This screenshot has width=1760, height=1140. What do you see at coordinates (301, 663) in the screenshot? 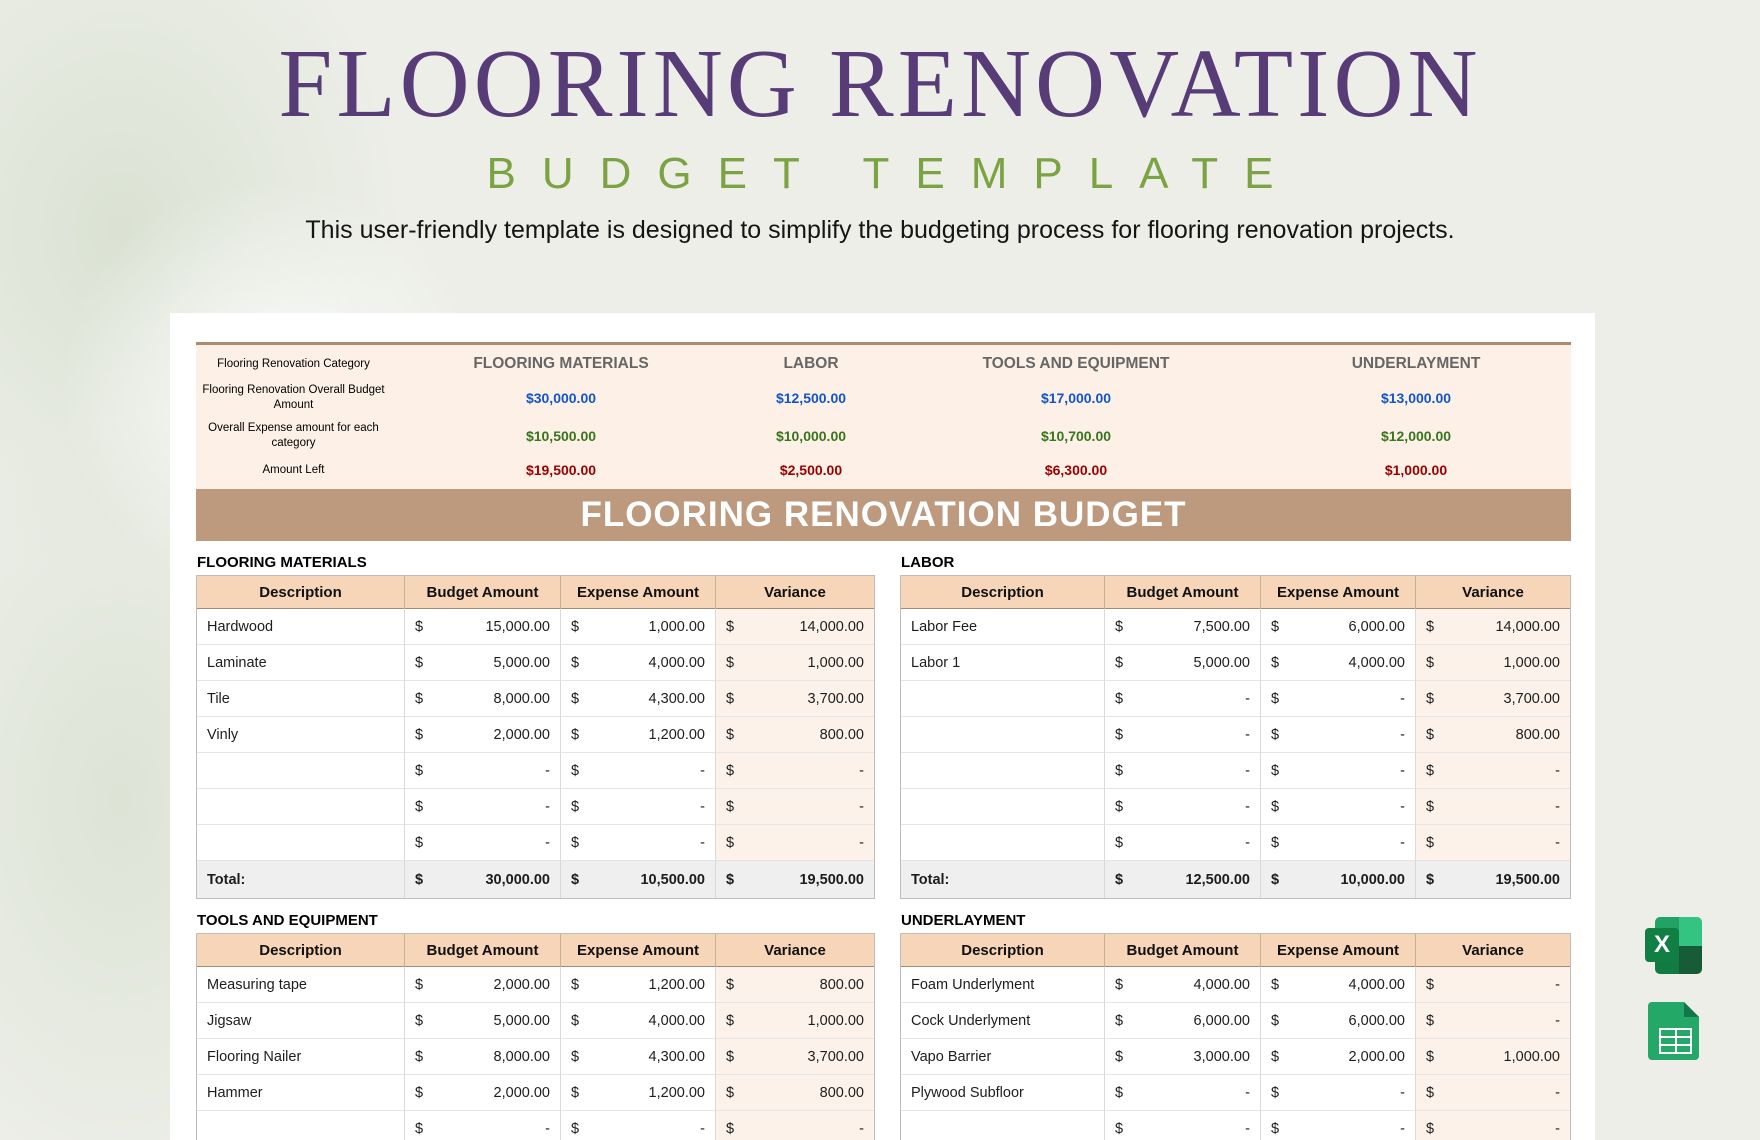
I see `table-cell-description: Laminate` at bounding box center [301, 663].